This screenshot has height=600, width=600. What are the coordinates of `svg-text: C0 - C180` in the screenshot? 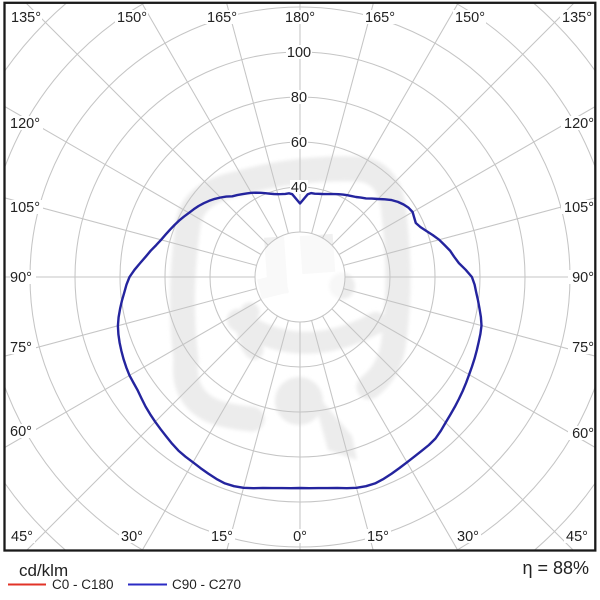 It's located at (83, 584).